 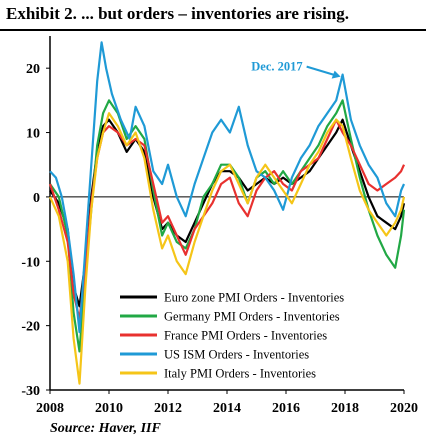 I want to click on annotation-arrow-head, so click(x=336, y=74).